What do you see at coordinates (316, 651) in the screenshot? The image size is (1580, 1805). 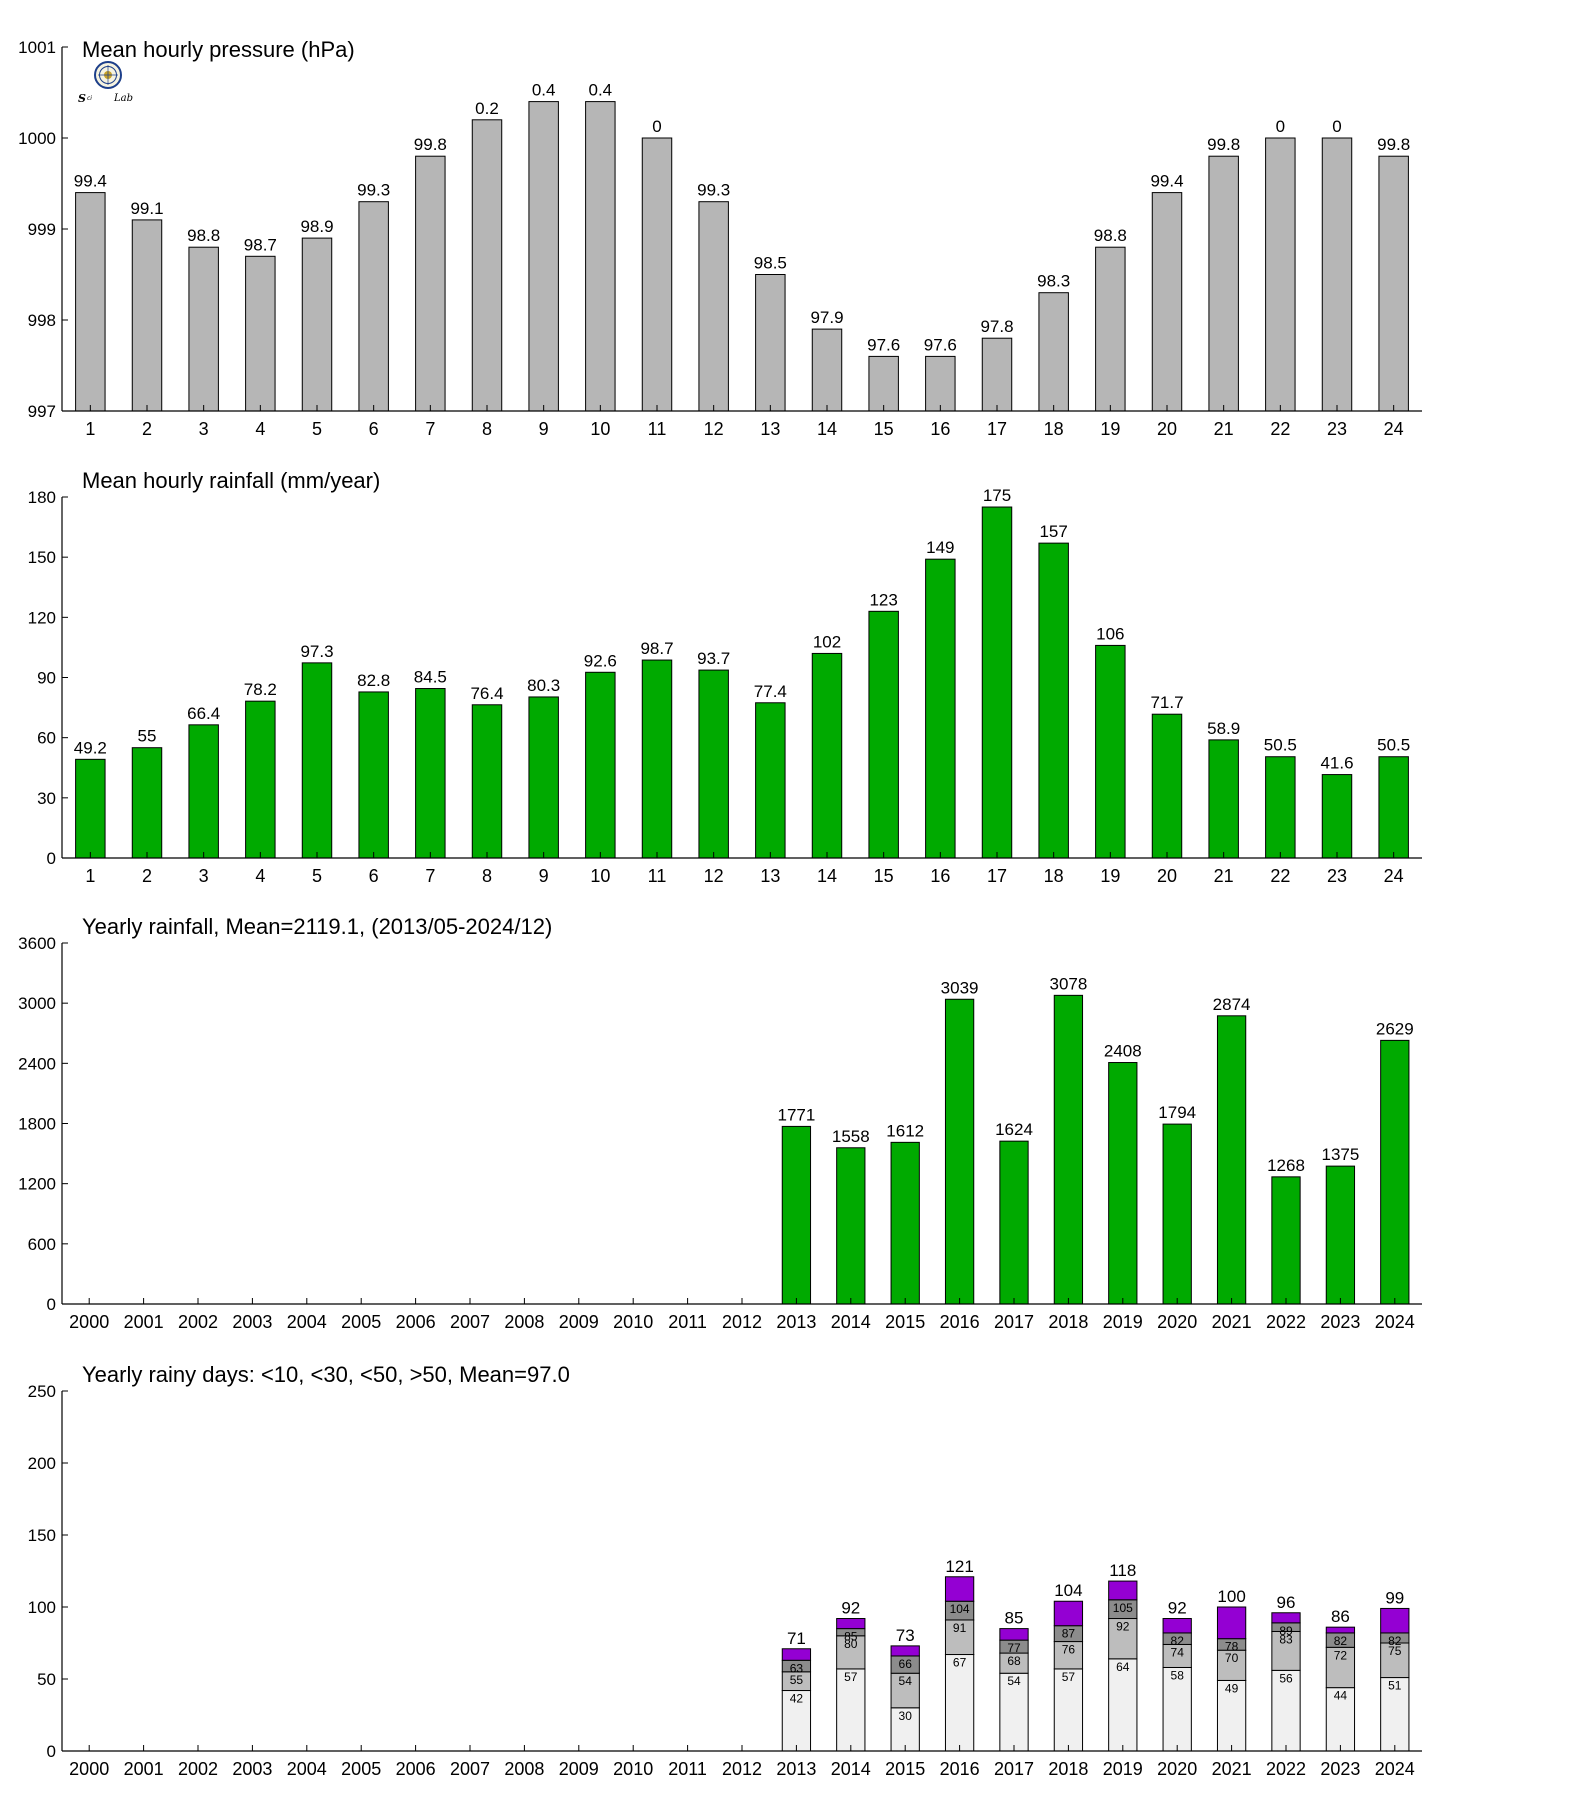 I see `bar-value-label: 97.3` at bounding box center [316, 651].